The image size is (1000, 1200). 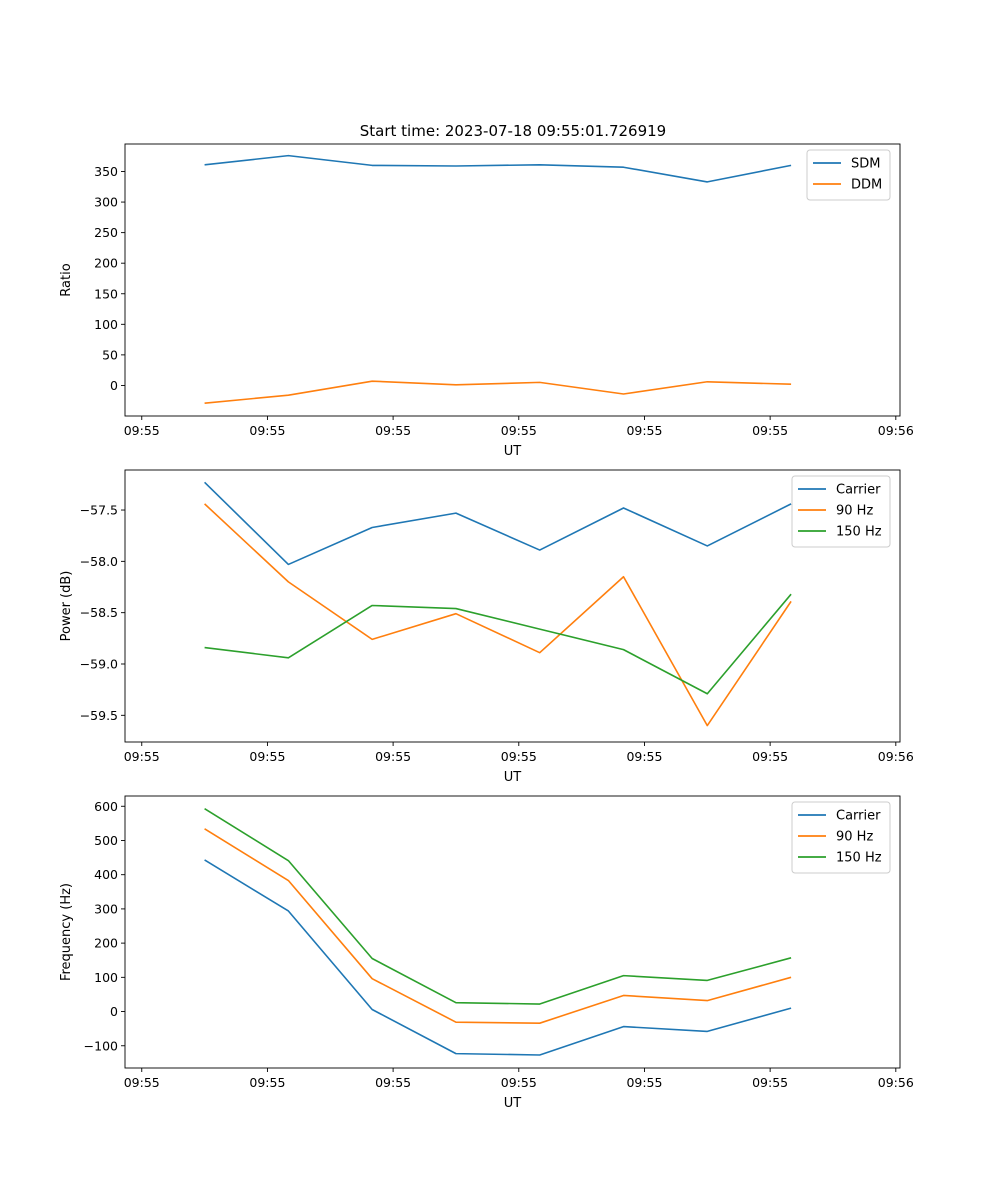 What do you see at coordinates (498, 168) in the screenshot?
I see `series-line-sdm` at bounding box center [498, 168].